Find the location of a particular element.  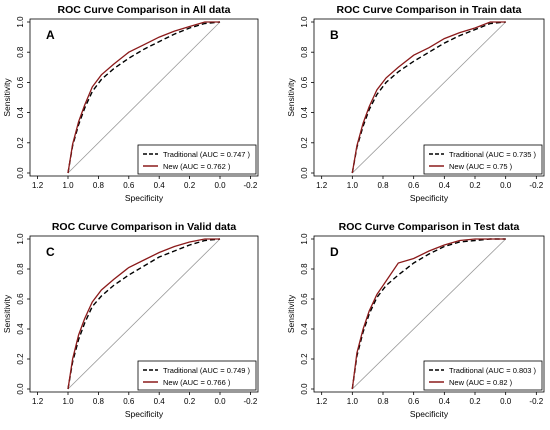

panel-letter: C is located at coordinates (50, 252).